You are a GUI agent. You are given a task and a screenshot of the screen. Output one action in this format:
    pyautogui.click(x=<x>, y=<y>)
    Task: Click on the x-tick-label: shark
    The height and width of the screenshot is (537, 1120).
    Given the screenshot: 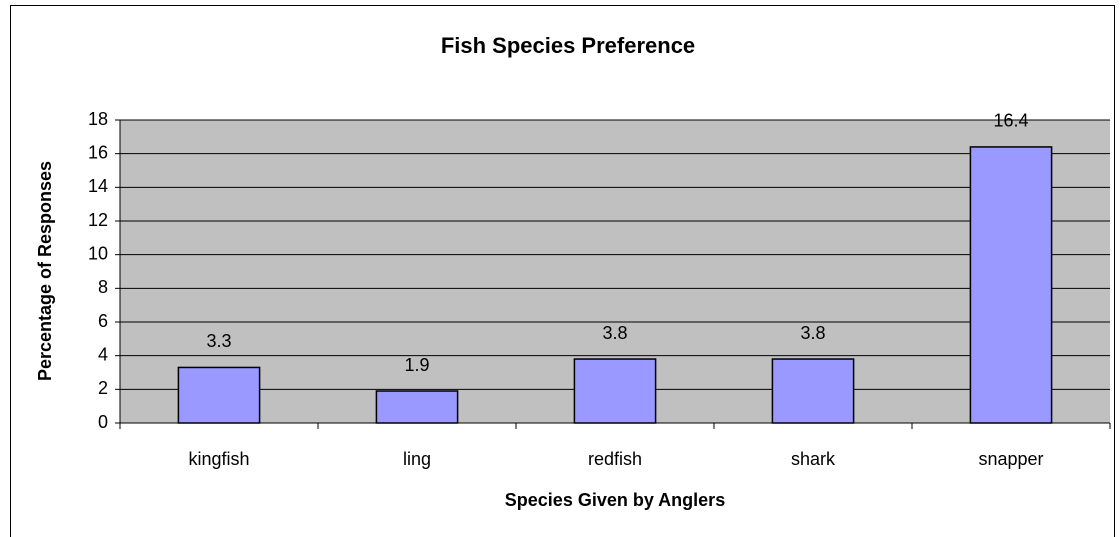 What is the action you would take?
    pyautogui.click(x=813, y=459)
    